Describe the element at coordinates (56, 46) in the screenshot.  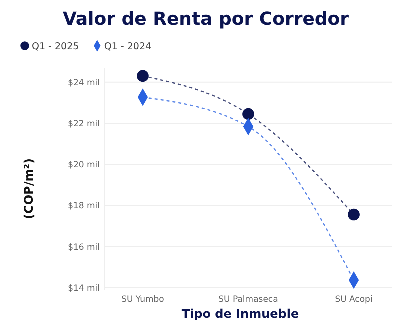
I see `legend-label: Q1 - 2025` at that location.